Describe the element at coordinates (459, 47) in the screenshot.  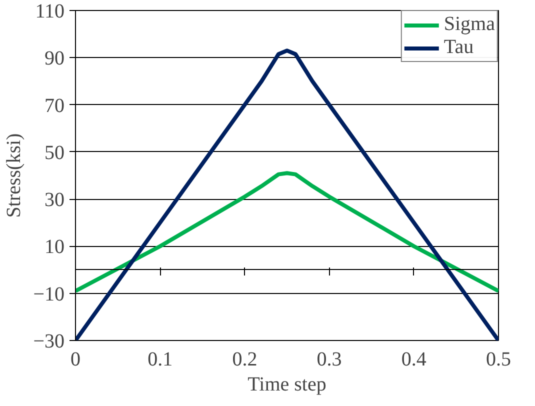
I see `legend-label: Tau` at that location.